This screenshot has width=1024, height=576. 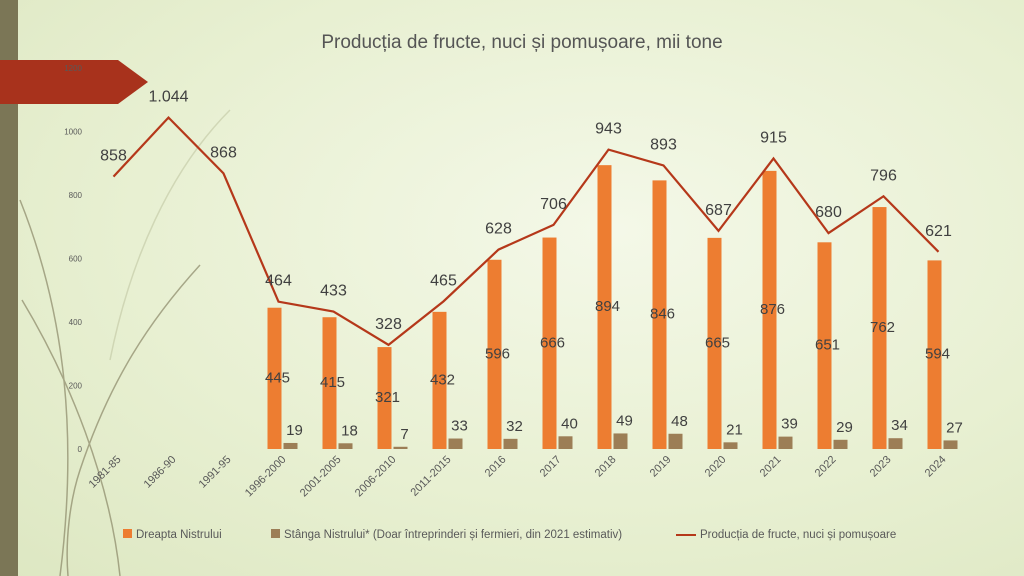 I want to click on line-data-label: 893, so click(x=663, y=144).